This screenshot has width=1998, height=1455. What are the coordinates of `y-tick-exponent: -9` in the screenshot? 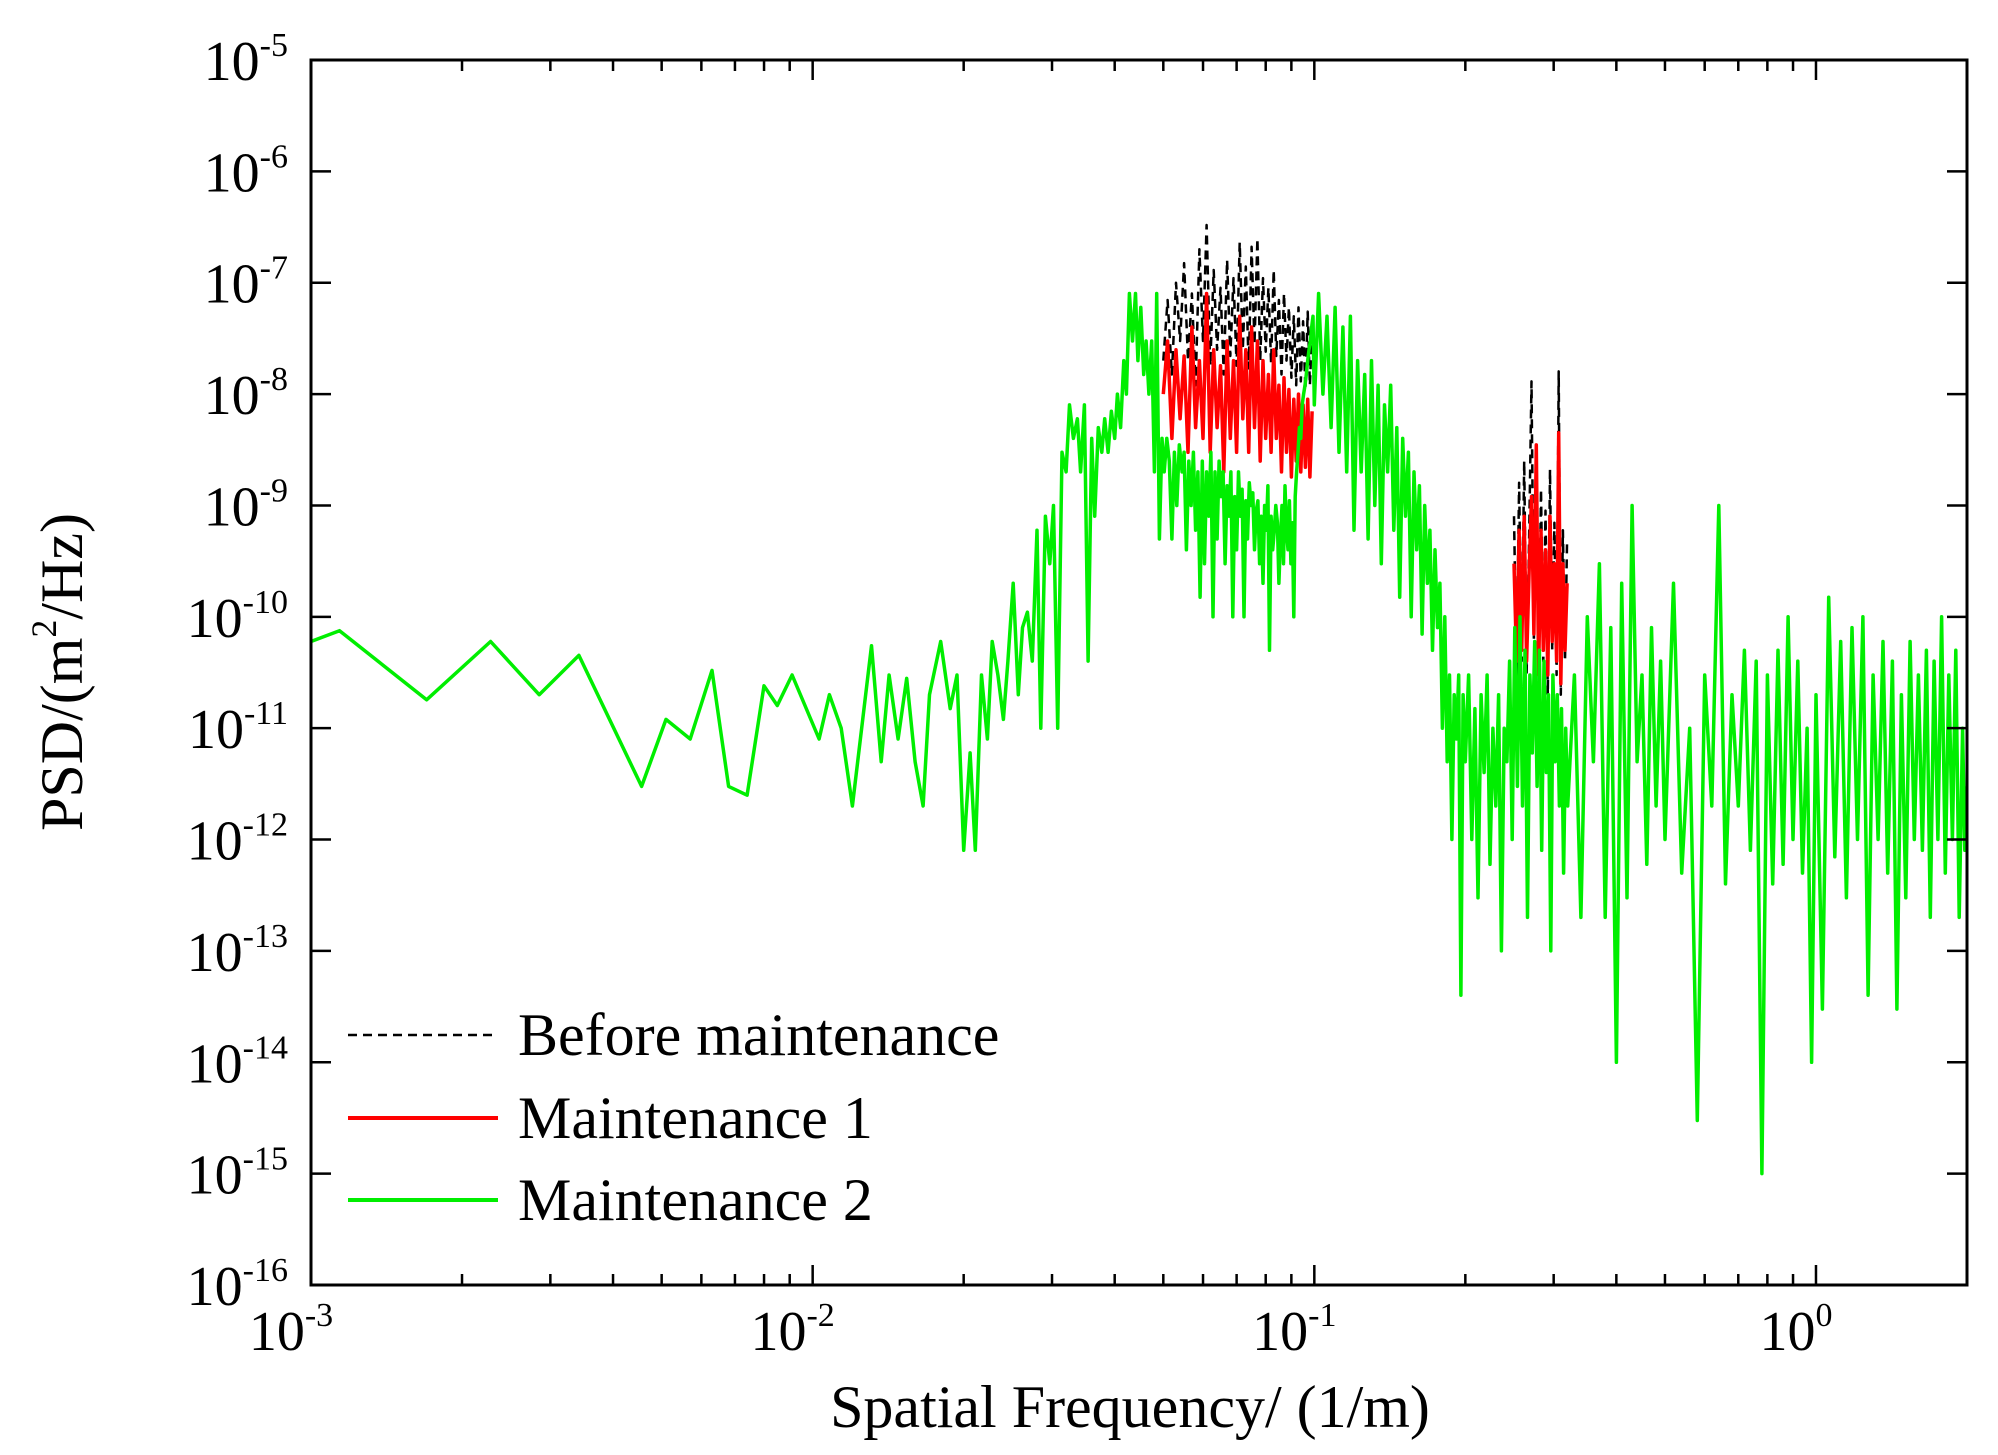 It's located at (274, 490).